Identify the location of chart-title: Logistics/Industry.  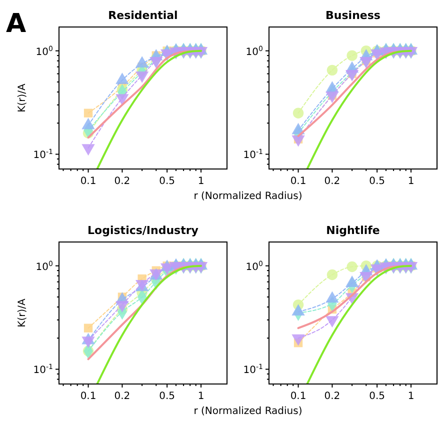
(143, 230).